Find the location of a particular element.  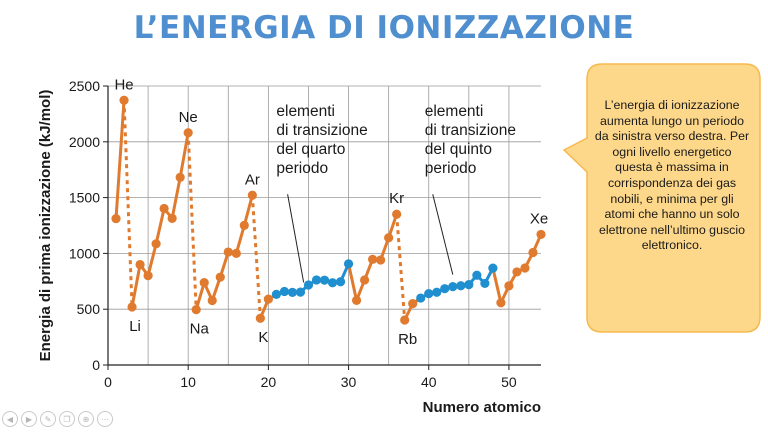

forward-icon: ▶ is located at coordinates (29, 419).